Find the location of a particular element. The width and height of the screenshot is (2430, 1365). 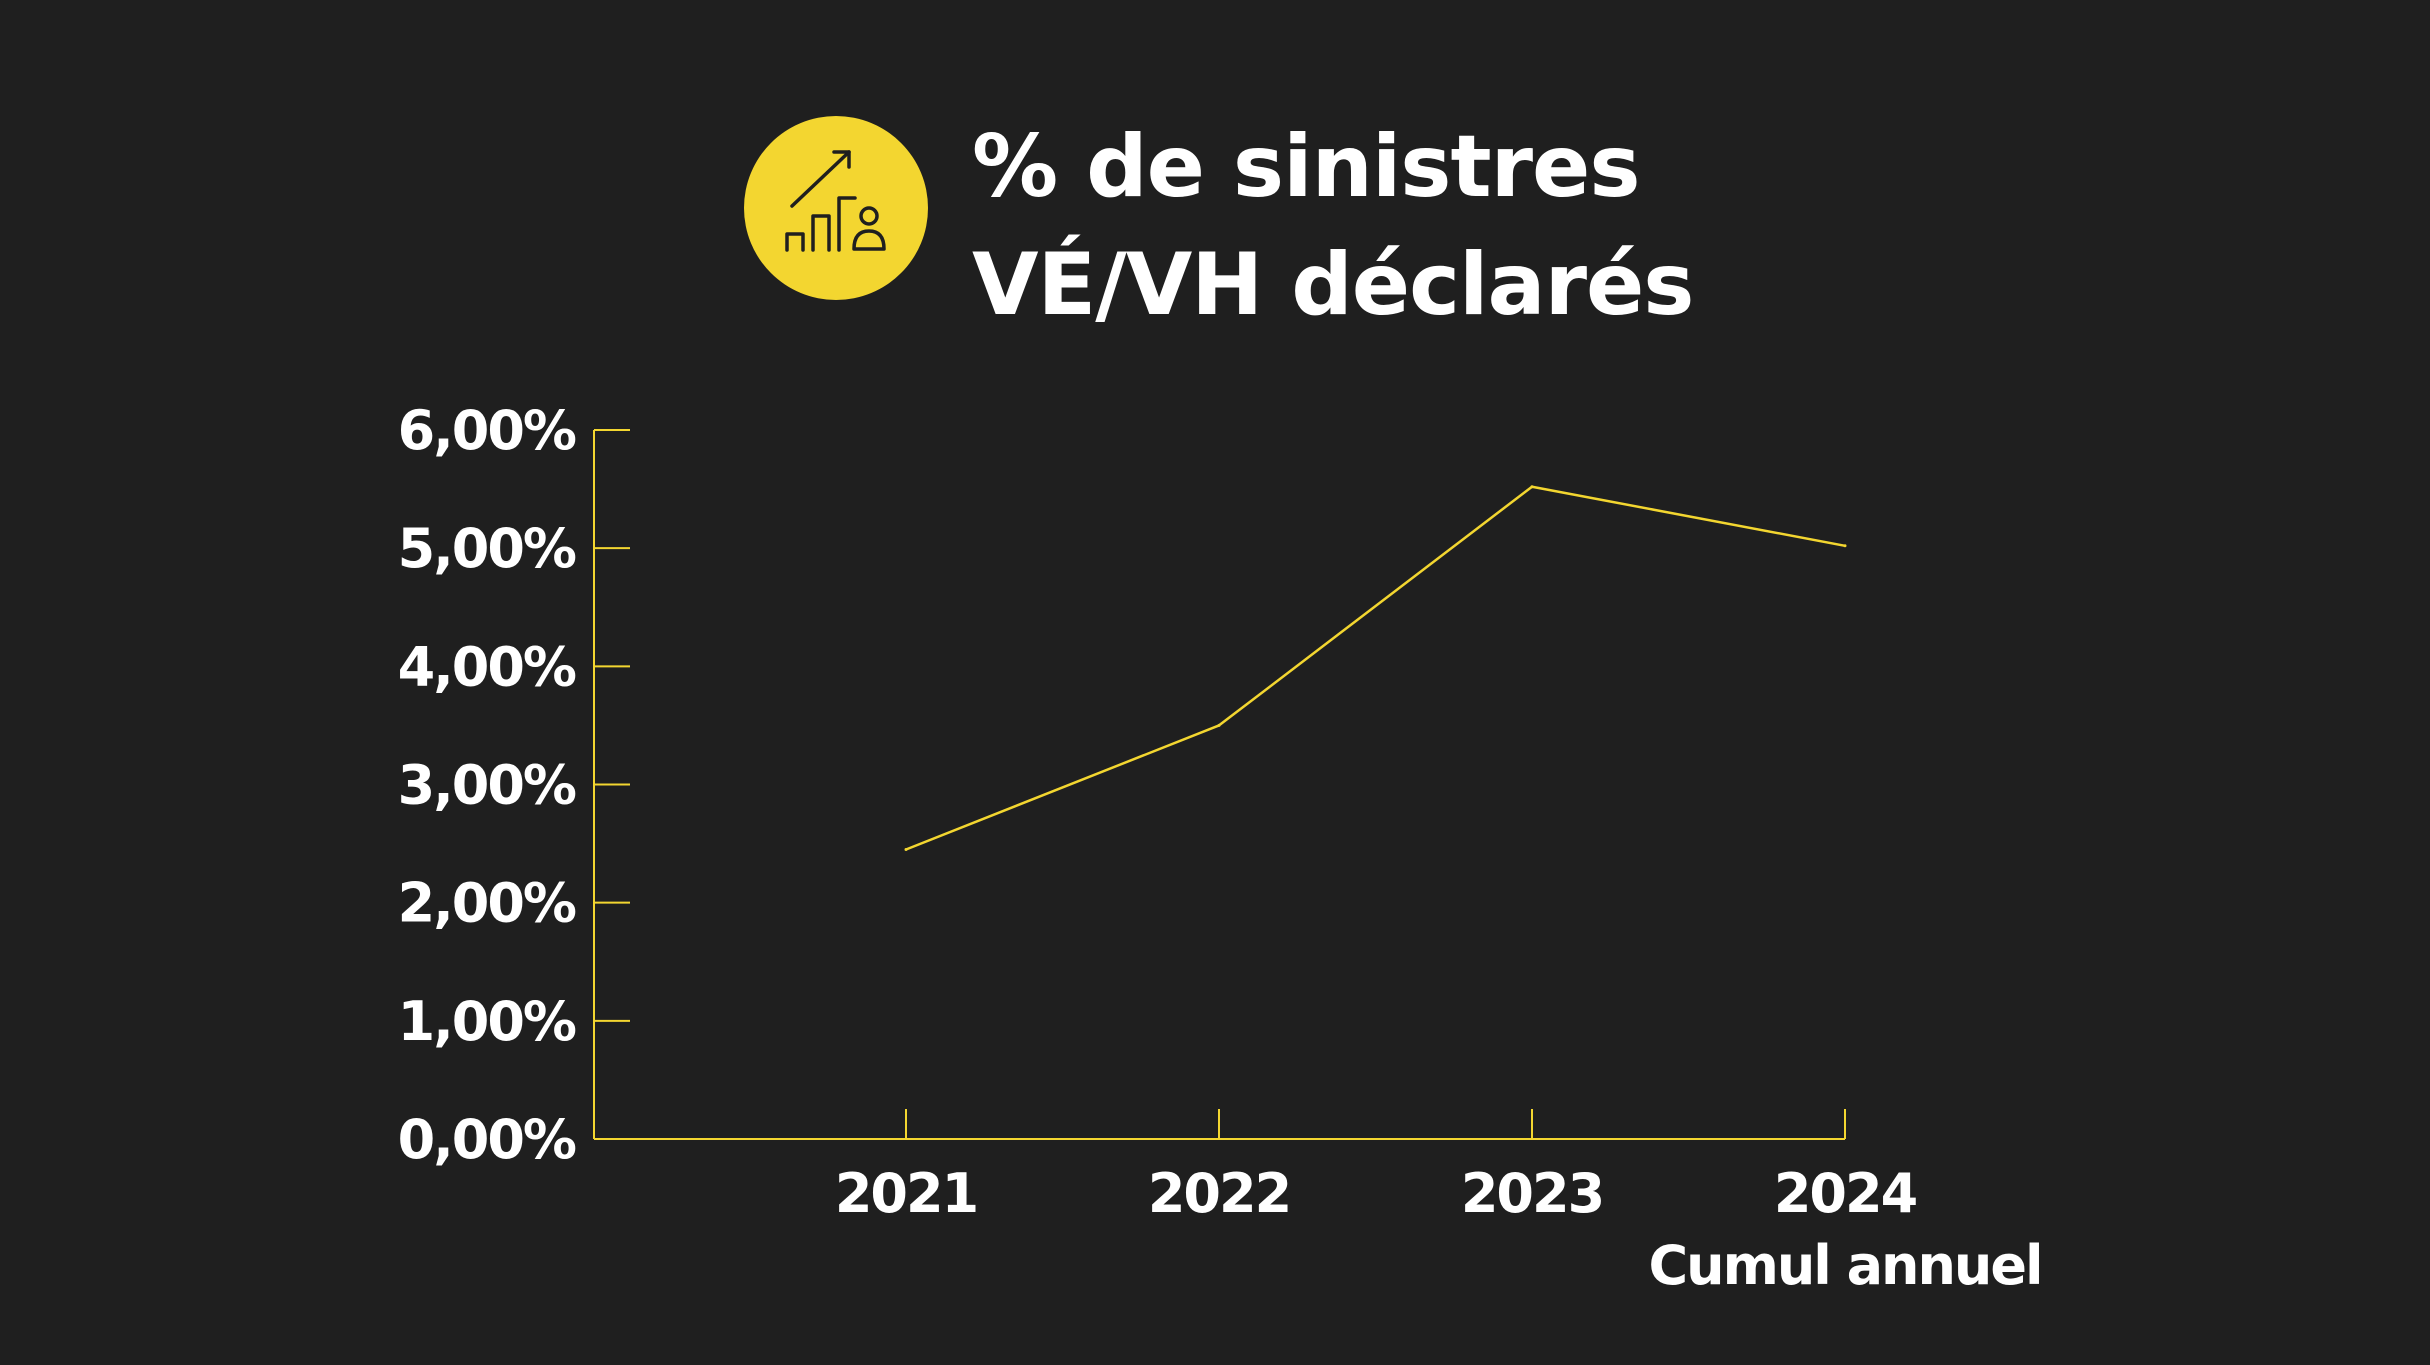

x-tick-sublabel: Cumul annuel is located at coordinates (1845, 1265).